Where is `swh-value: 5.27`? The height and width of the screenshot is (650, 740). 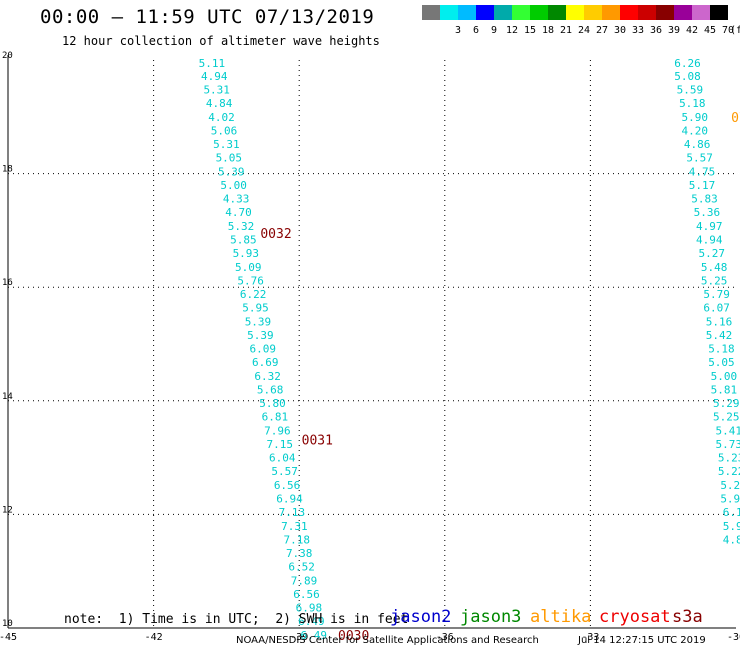 swh-value: 5.27 is located at coordinates (711, 253).